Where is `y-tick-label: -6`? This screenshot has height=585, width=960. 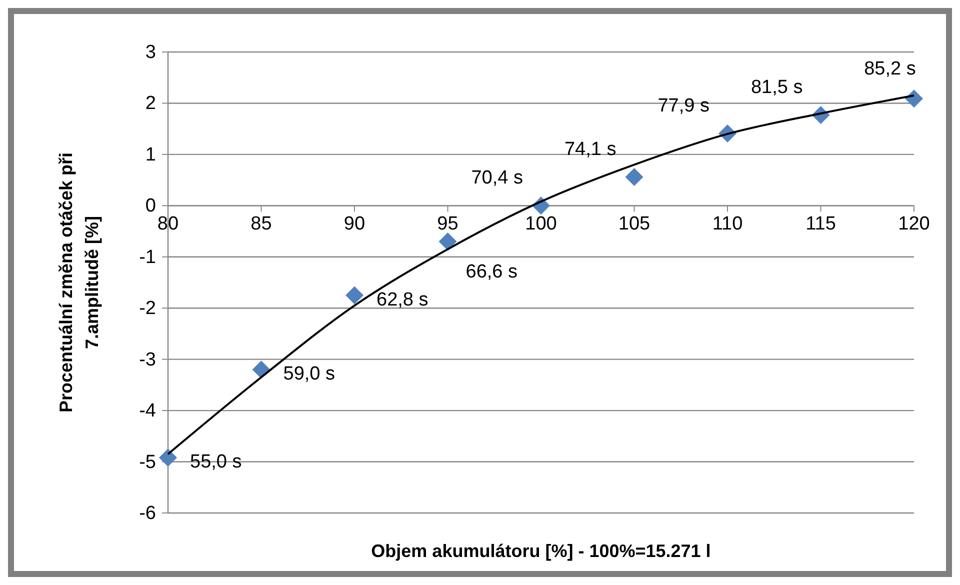 y-tick-label: -6 is located at coordinates (147, 513).